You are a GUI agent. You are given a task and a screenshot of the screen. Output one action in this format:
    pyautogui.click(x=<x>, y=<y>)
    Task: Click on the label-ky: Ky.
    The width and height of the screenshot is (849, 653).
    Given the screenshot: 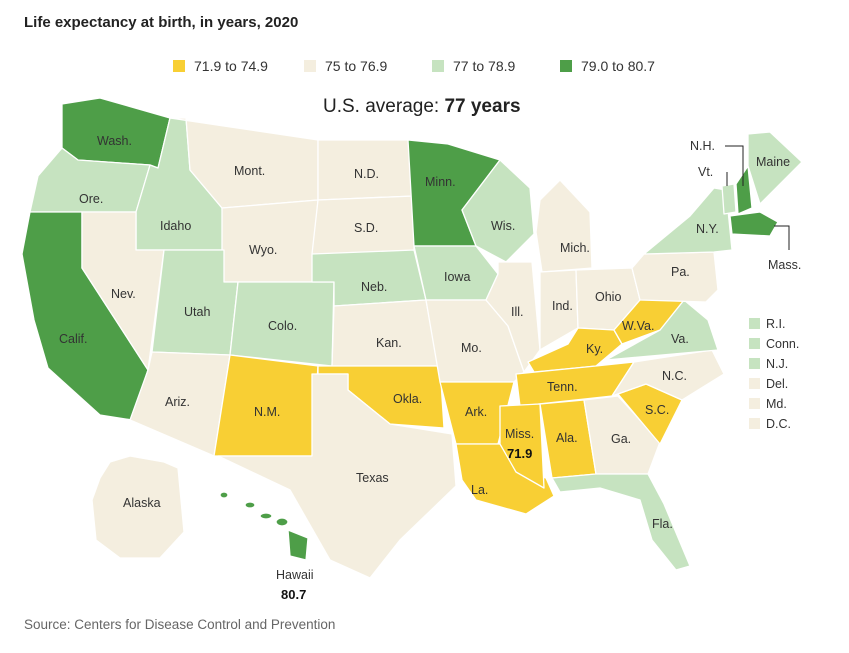 What is the action you would take?
    pyautogui.click(x=594, y=349)
    